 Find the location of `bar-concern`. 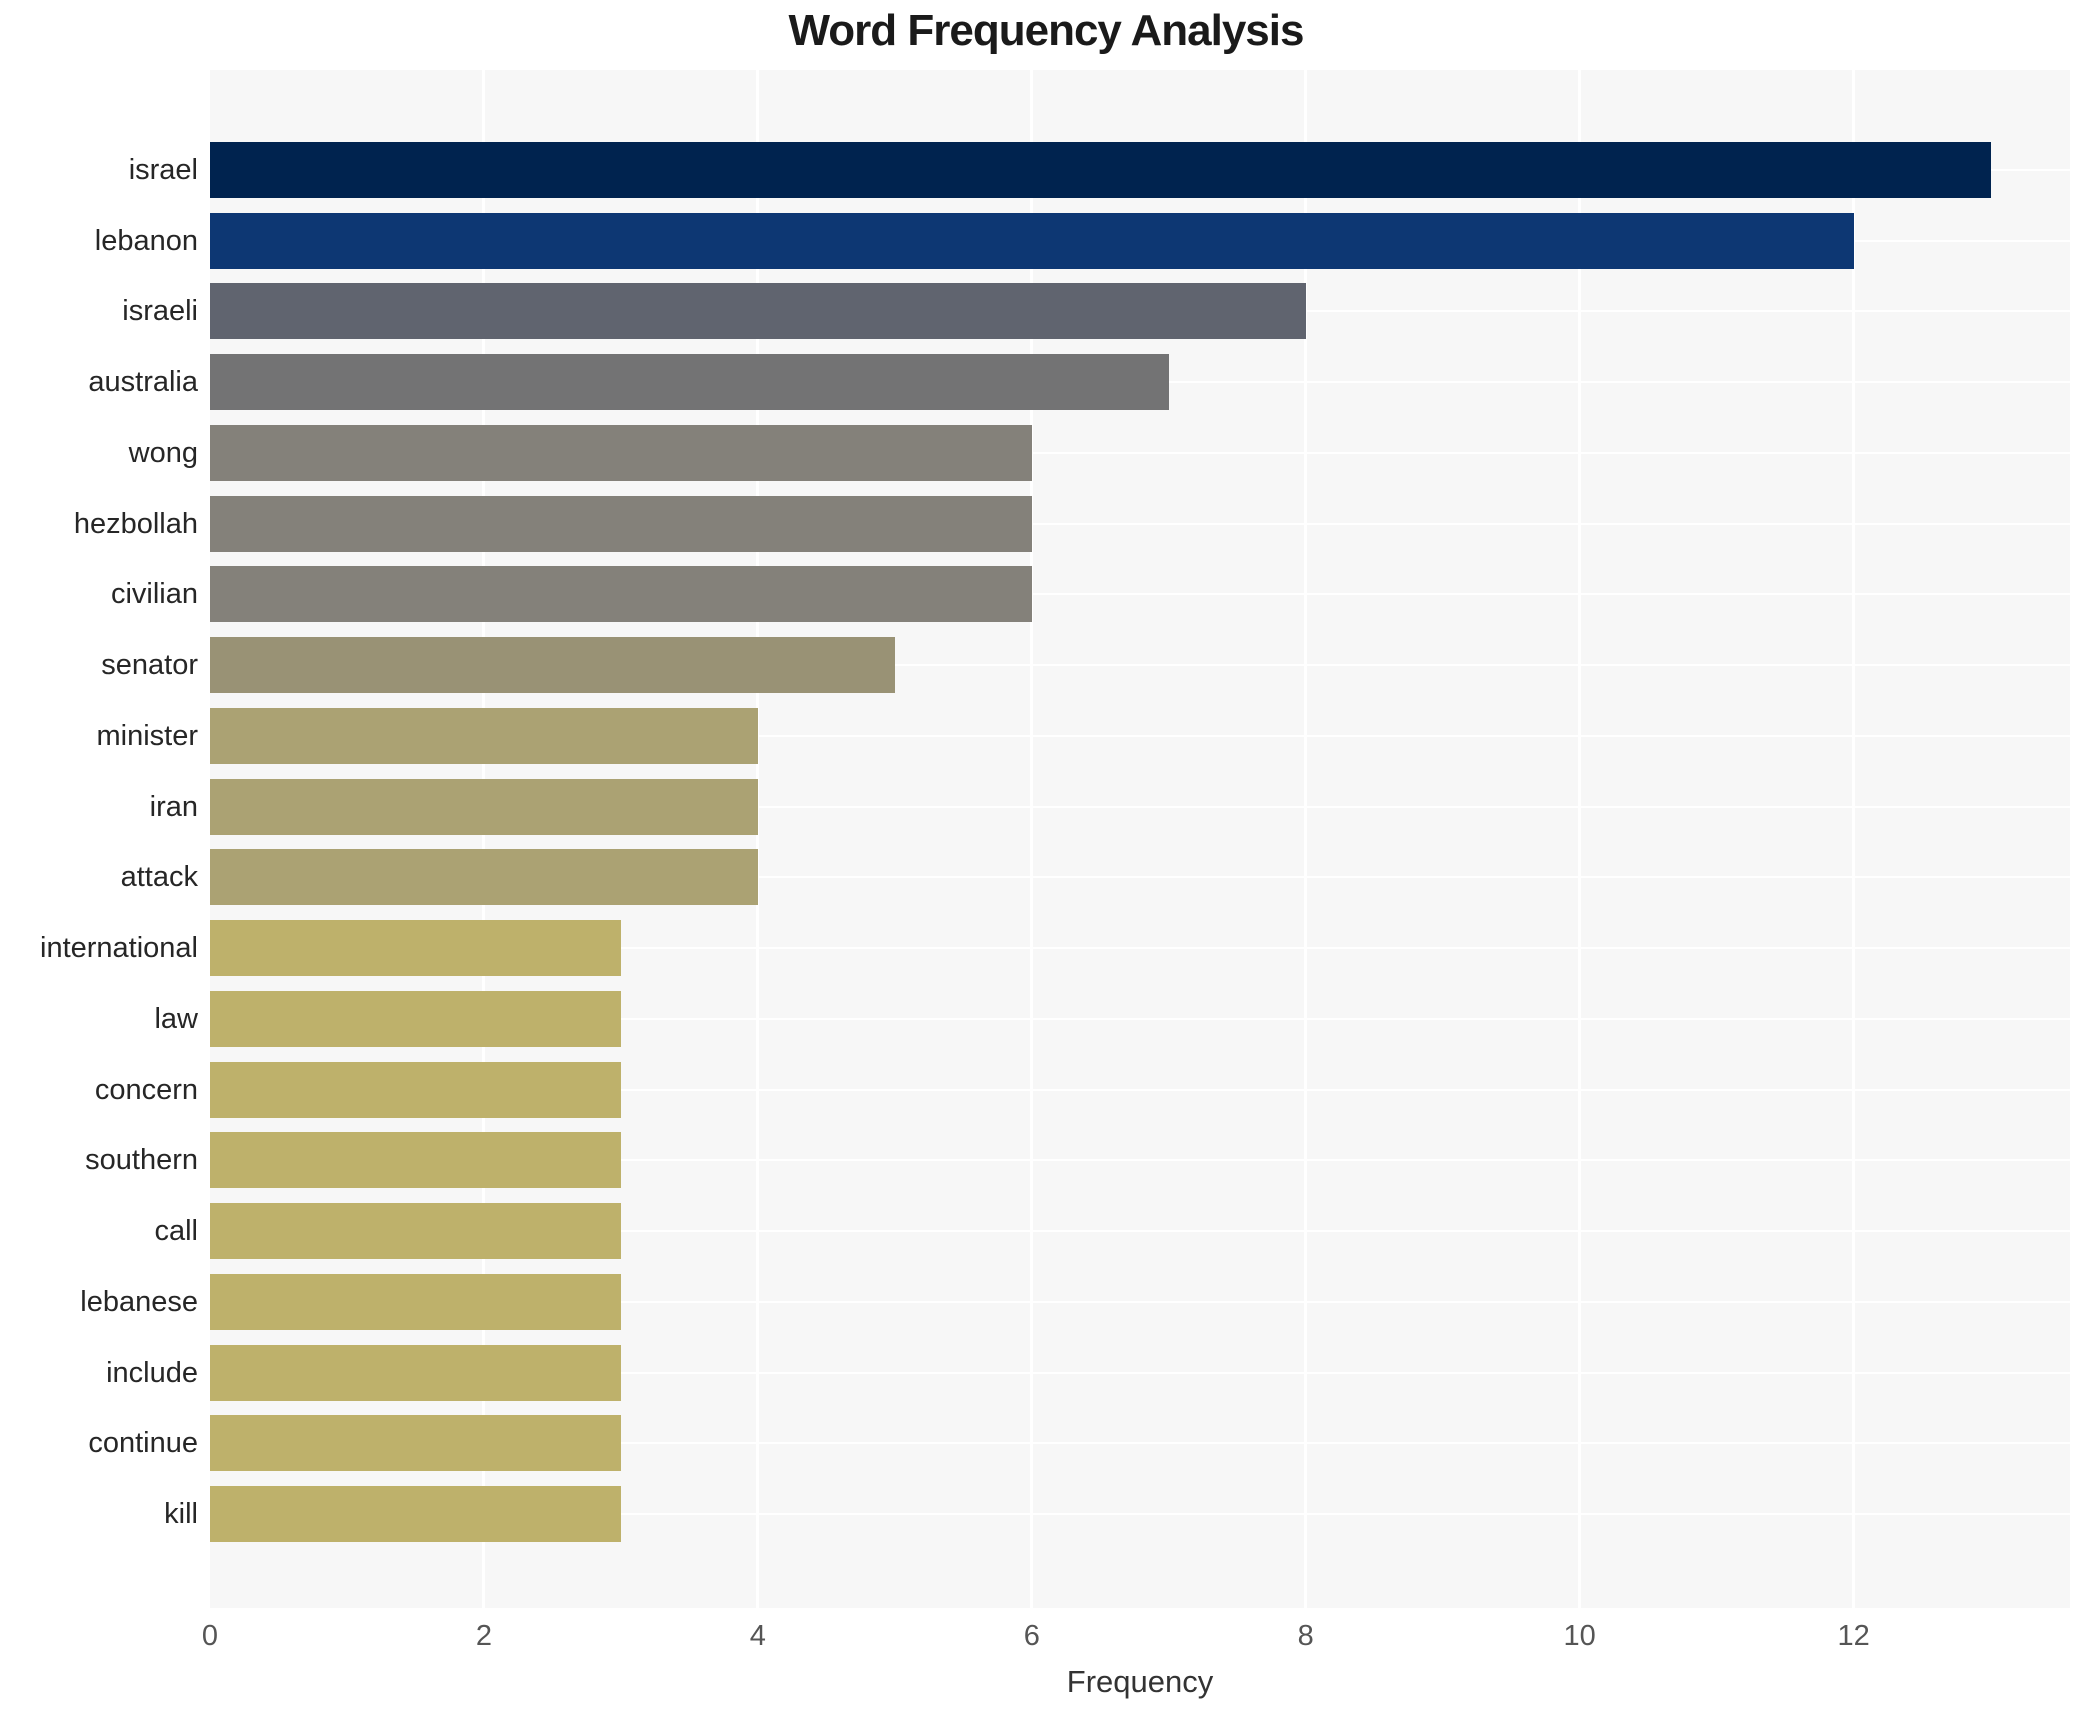

bar-concern is located at coordinates (415, 1089).